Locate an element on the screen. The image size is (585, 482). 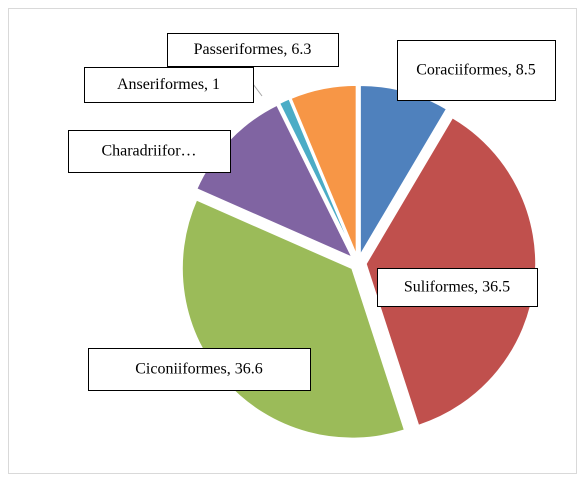
data-label: Suliformes, 36.5 is located at coordinates (457, 287).